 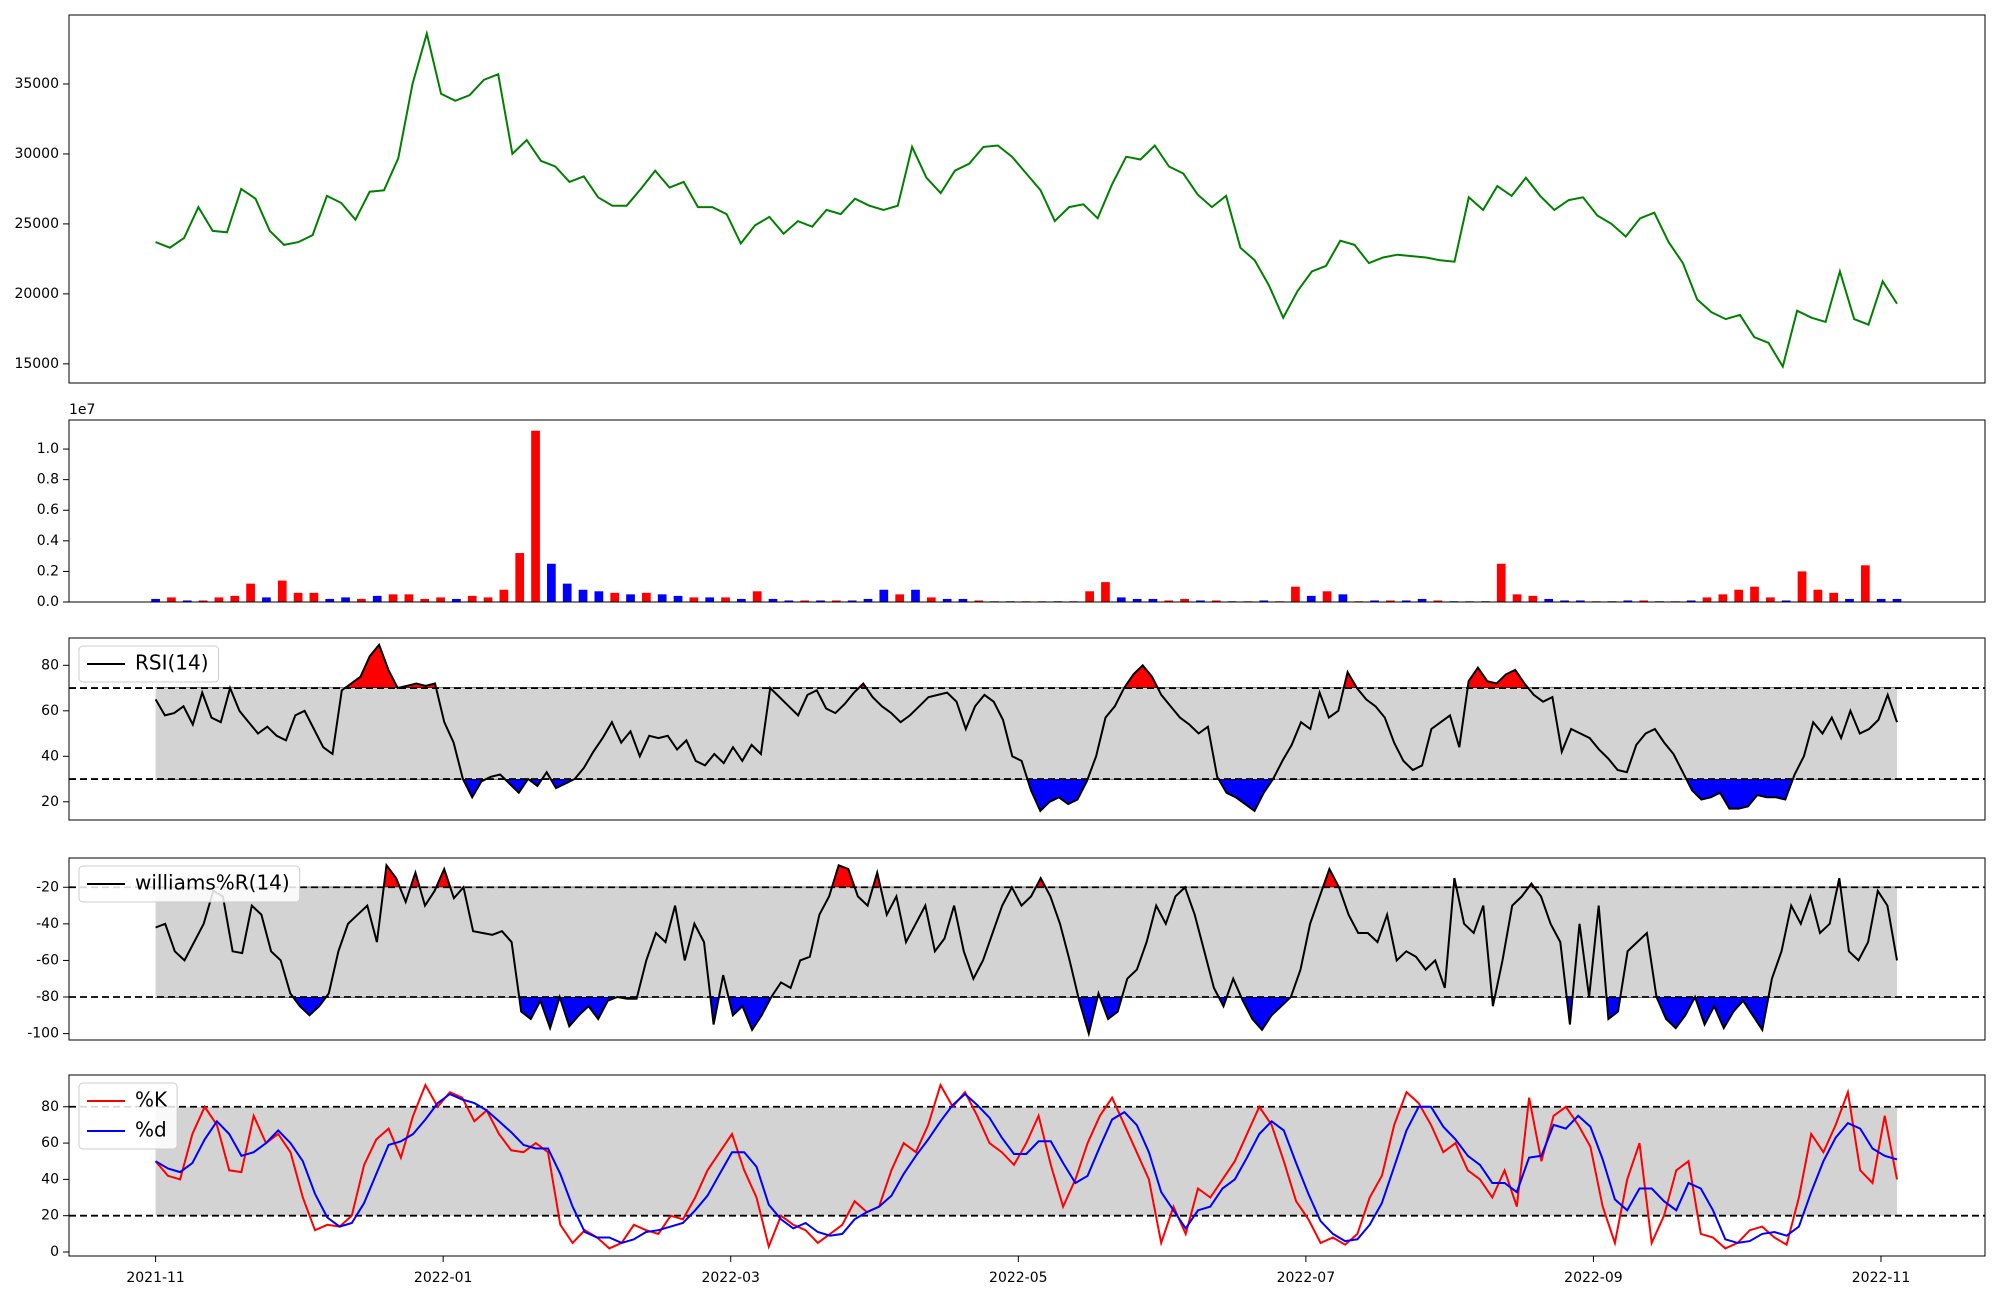 I want to click on y-tick-label: 0, so click(x=54, y=1252).